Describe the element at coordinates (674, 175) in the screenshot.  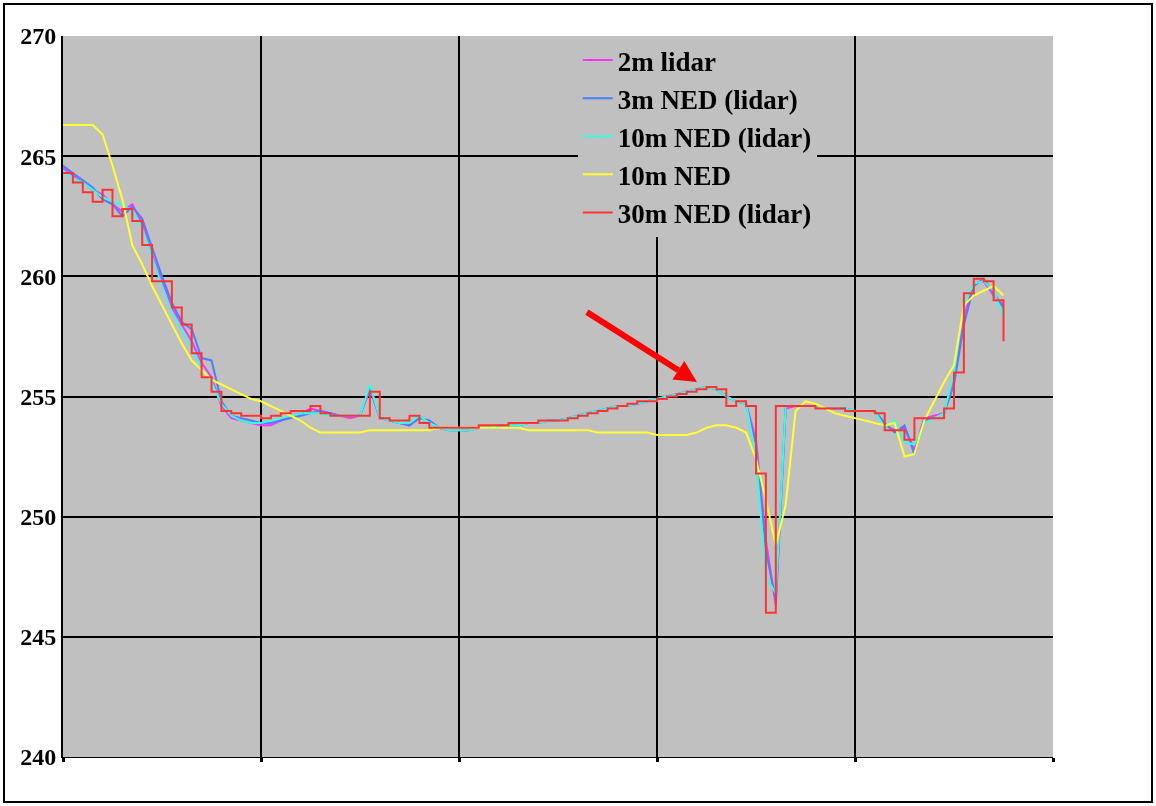
I see `legend-label: 10m NED` at that location.